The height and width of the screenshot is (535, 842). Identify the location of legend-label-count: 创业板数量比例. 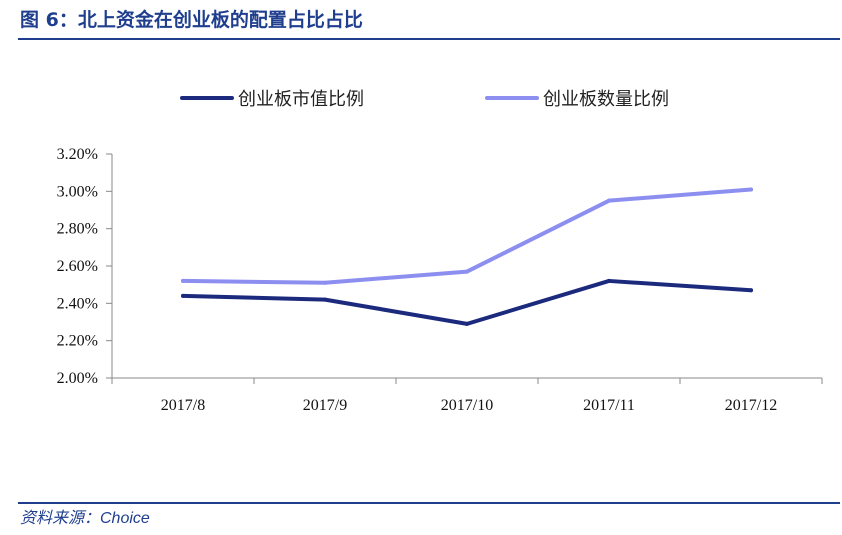
(606, 99).